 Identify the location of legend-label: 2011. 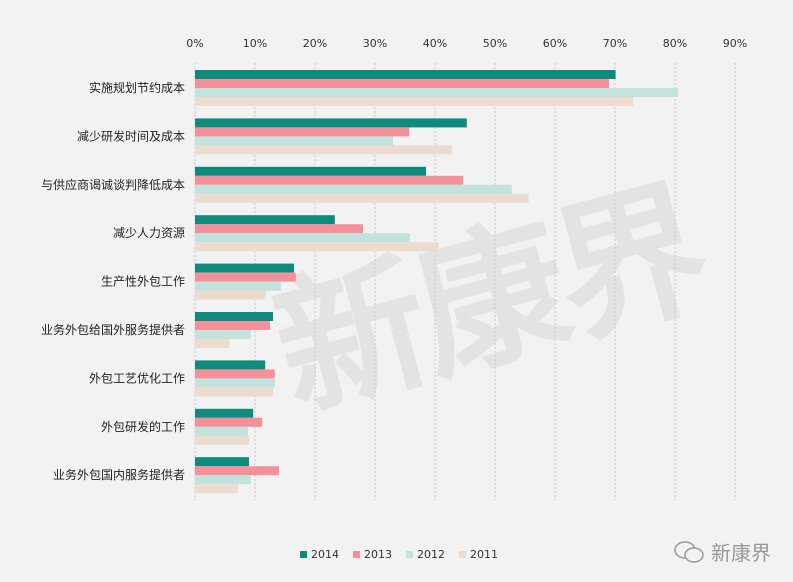
(484, 554).